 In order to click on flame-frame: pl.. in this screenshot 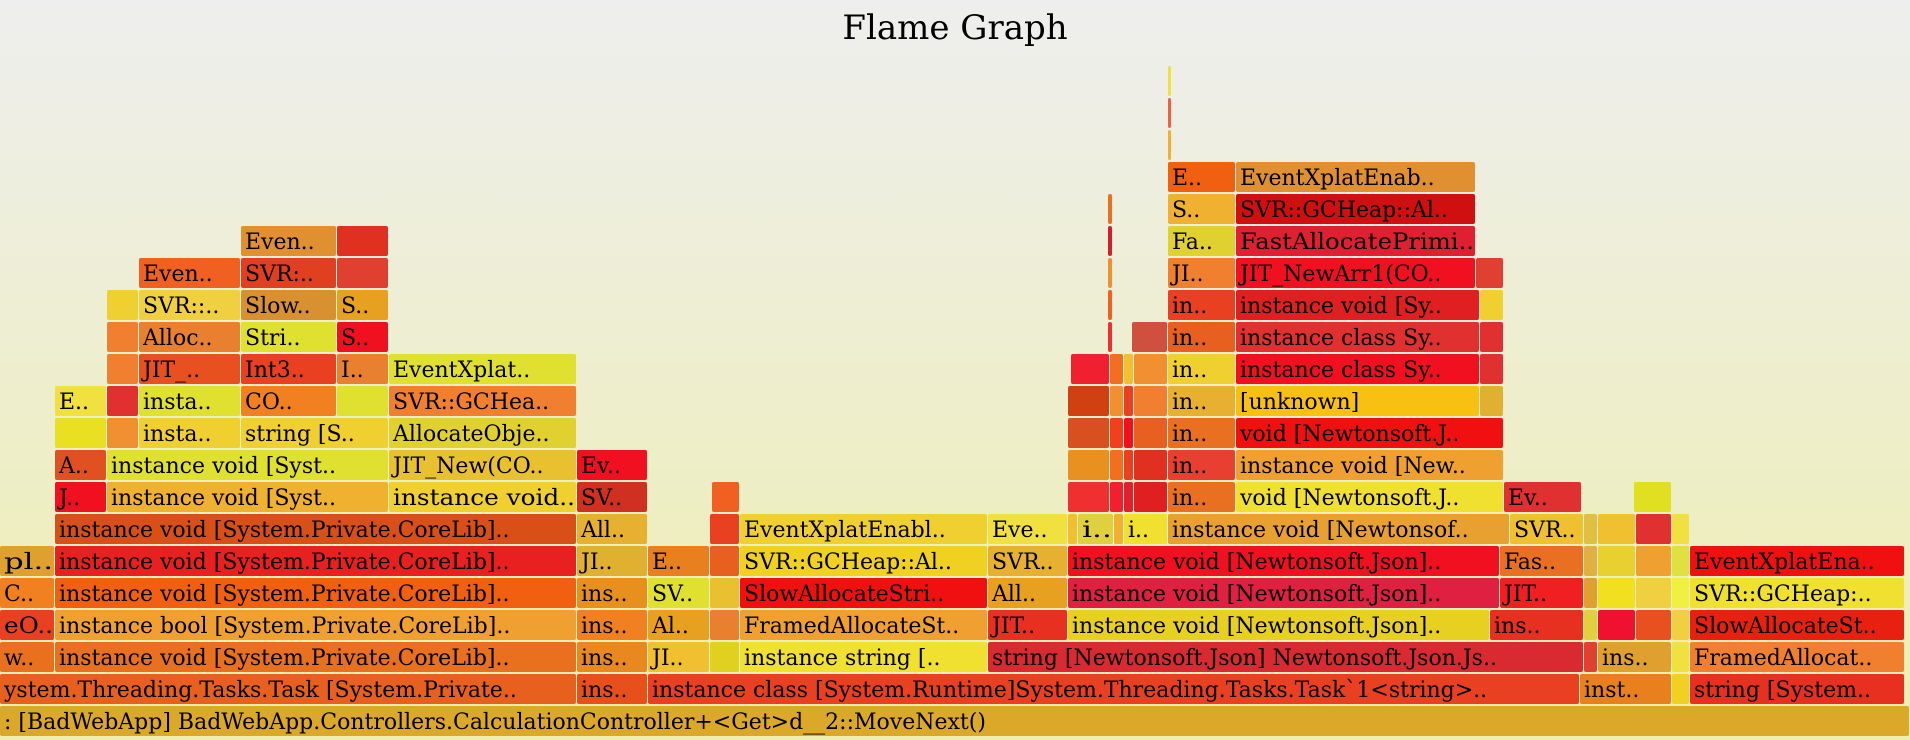, I will do `click(27, 561)`.